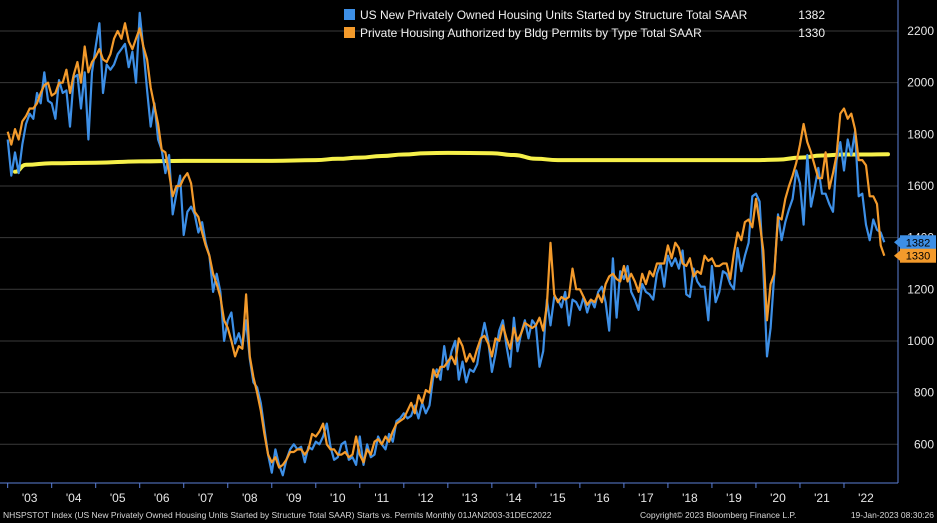 This screenshot has height=523, width=937. Describe the element at coordinates (924, 393) in the screenshot. I see `y-tick-label: 800` at that location.